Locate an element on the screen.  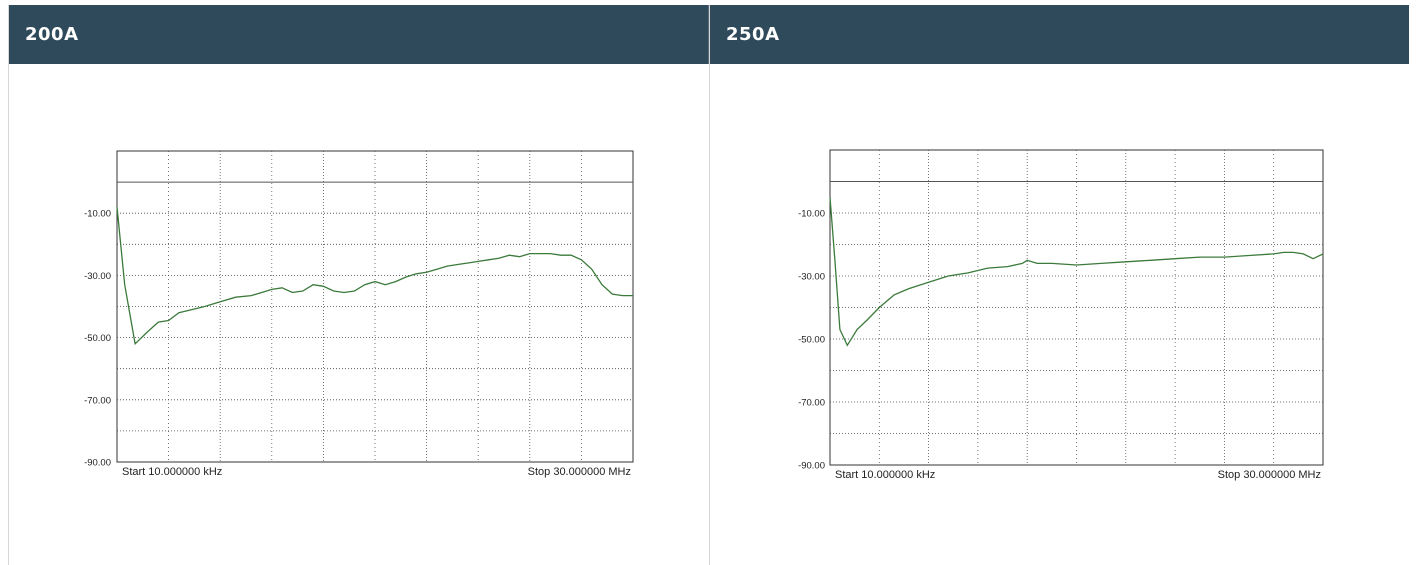
panel-title: 250A is located at coordinates (1059, 34).